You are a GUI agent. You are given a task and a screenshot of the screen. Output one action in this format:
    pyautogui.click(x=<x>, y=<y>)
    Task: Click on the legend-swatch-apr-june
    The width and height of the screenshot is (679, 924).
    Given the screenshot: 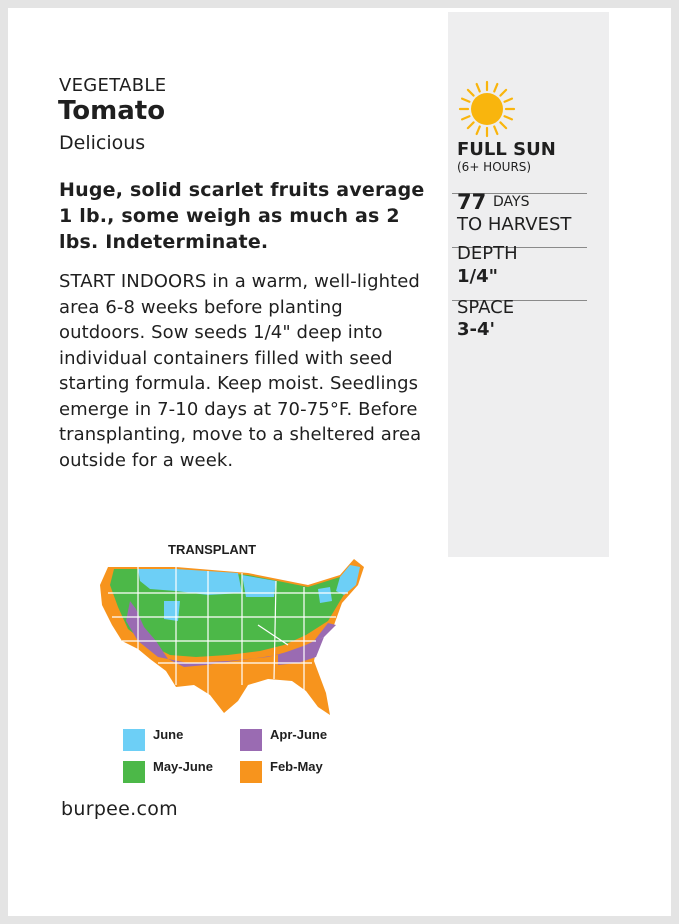 What is the action you would take?
    pyautogui.click(x=251, y=740)
    